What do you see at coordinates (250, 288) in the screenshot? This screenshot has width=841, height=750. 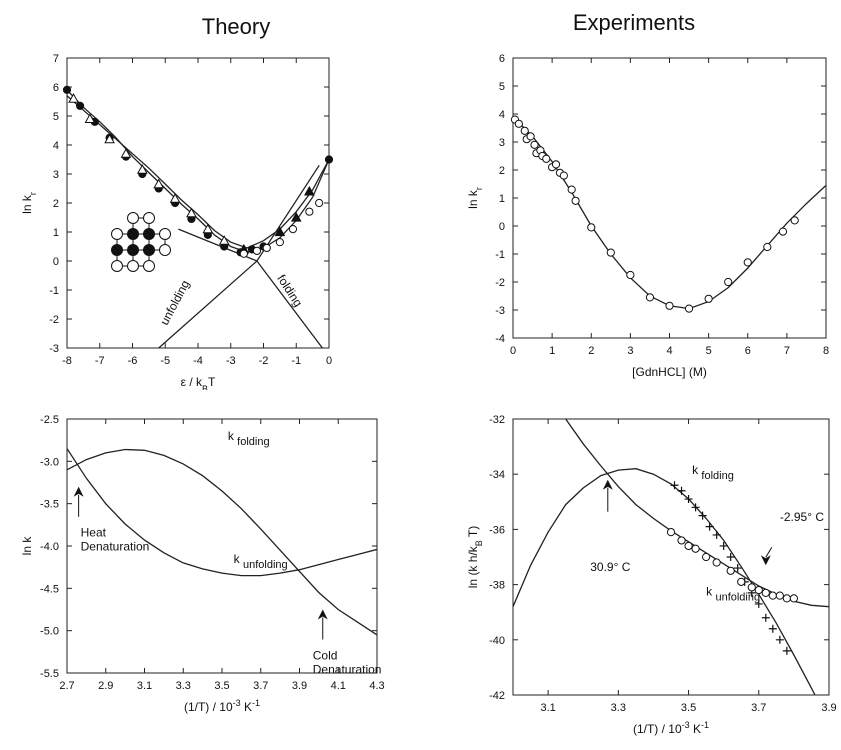 I see `series-line-folding` at bounding box center [250, 288].